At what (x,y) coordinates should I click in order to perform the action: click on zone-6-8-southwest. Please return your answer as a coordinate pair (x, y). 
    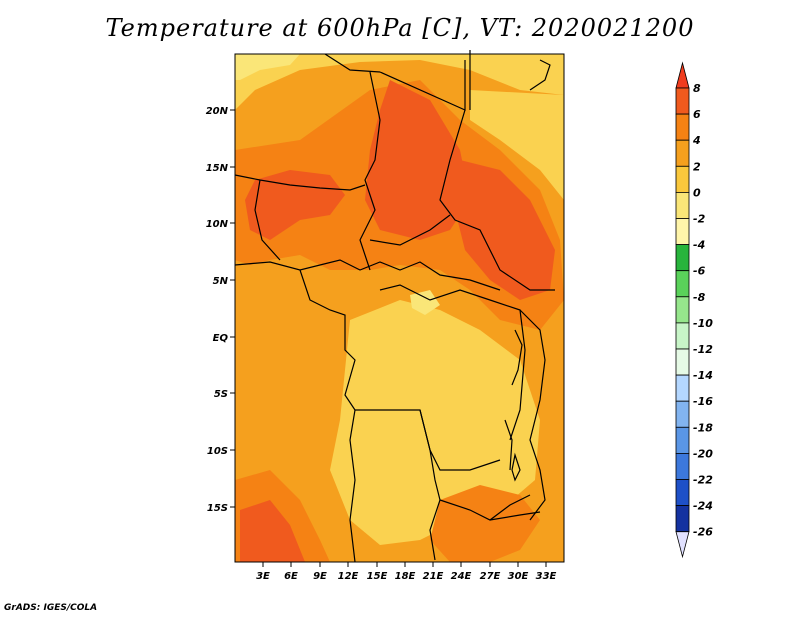
    Looking at the image, I should click on (272, 531).